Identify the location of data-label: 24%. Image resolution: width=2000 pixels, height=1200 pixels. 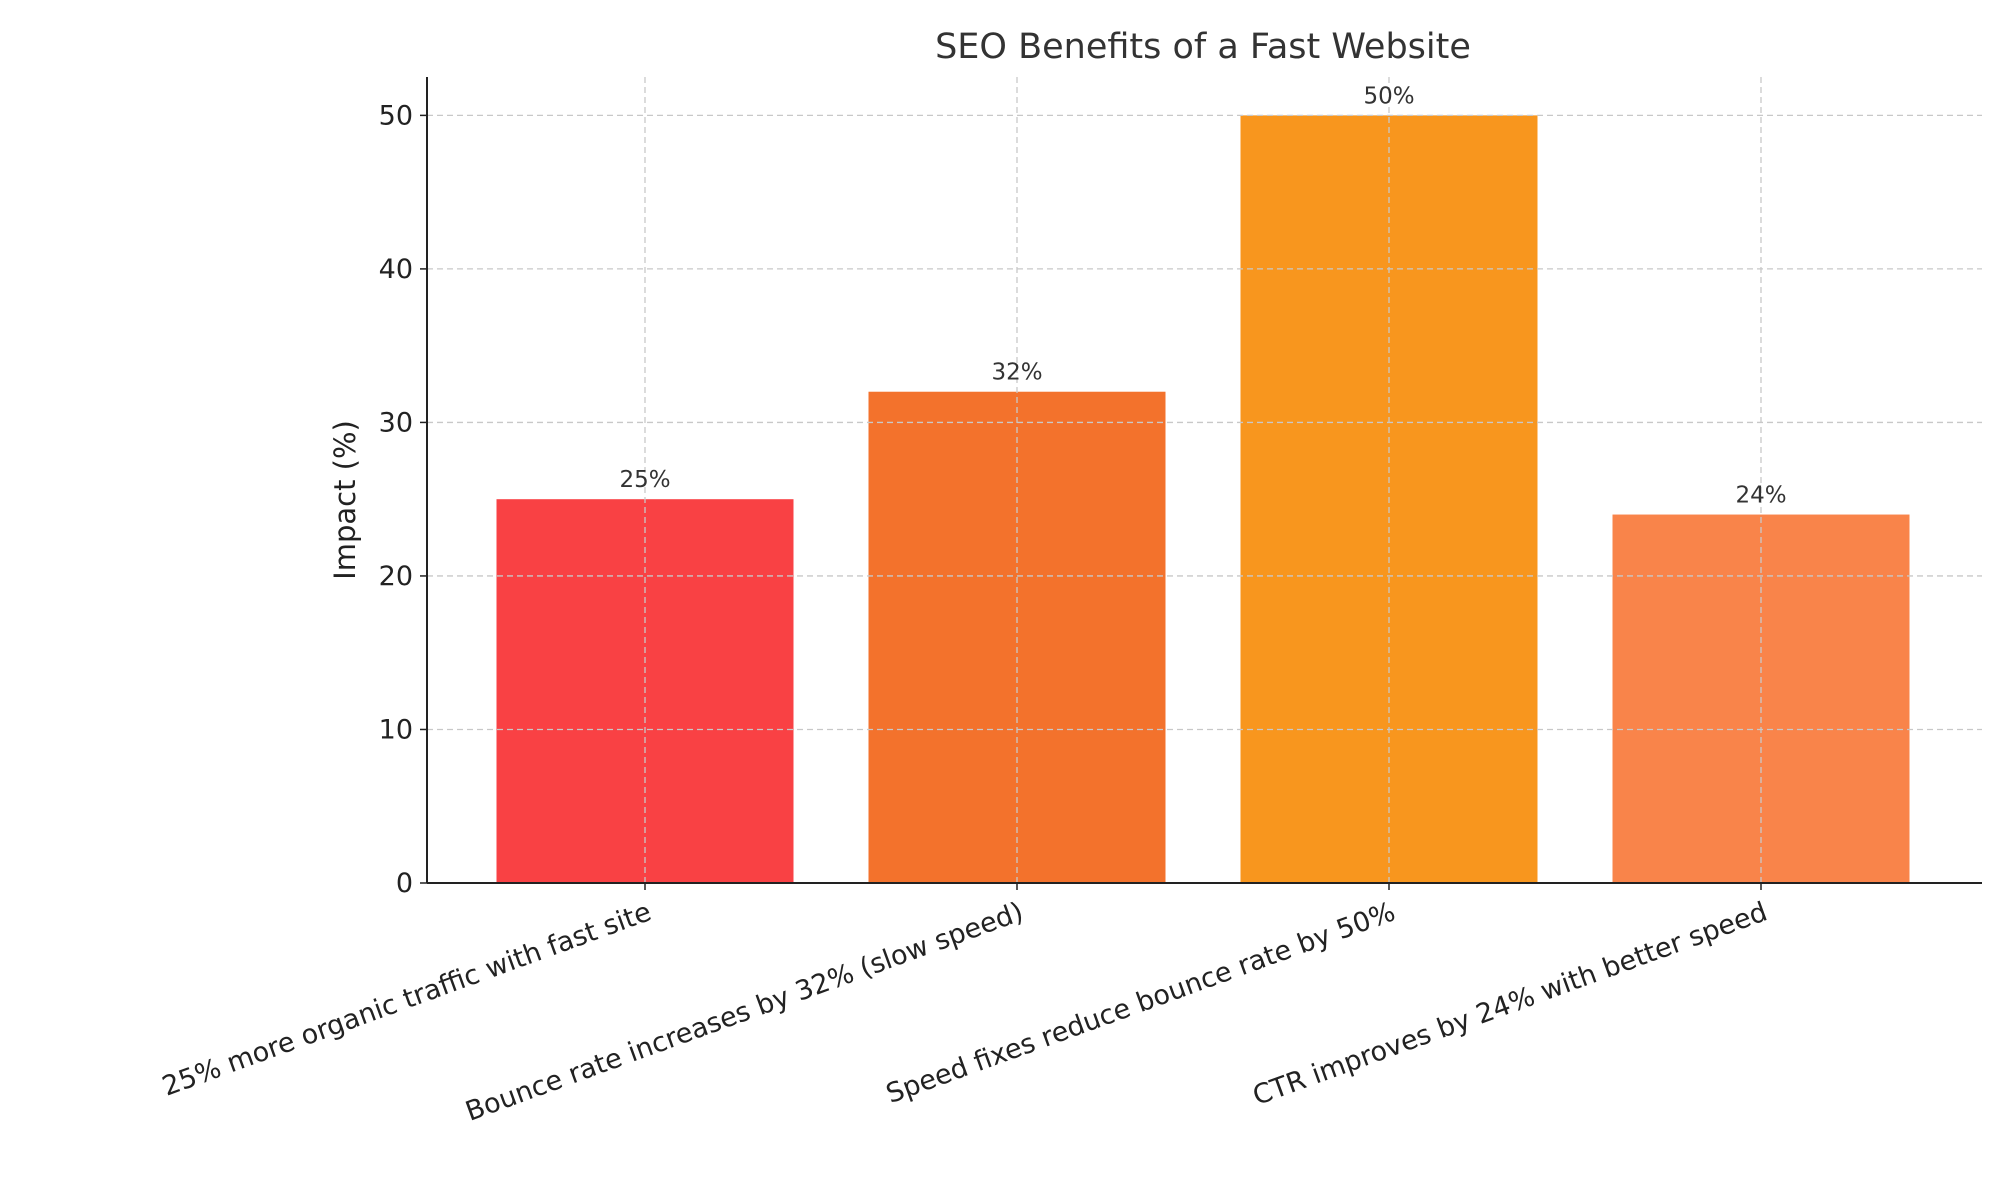
(1760, 496).